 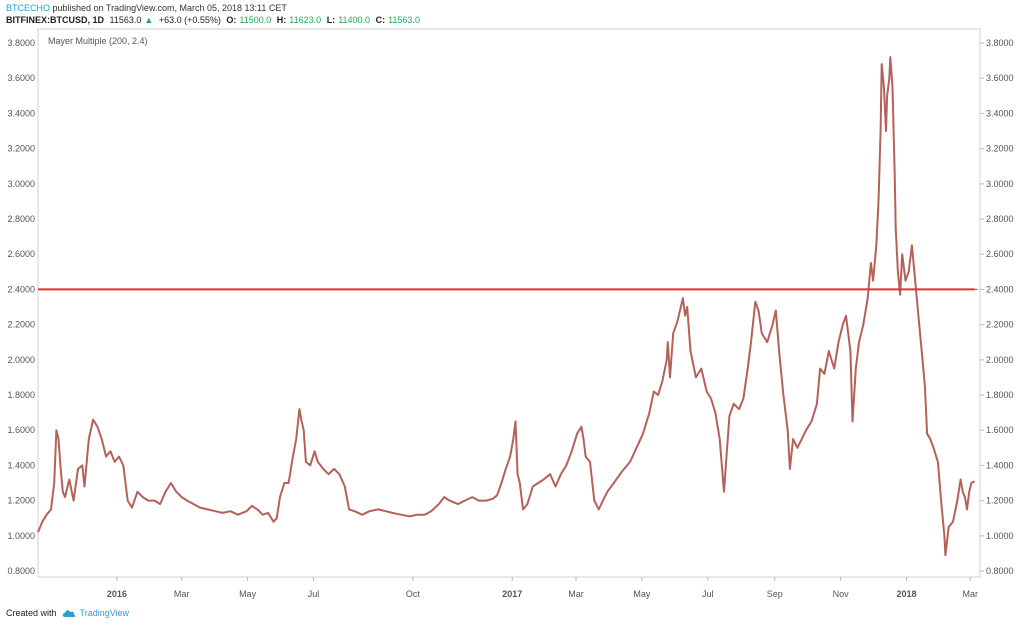 What do you see at coordinates (1000, 395) in the screenshot?
I see `y-tick-right: 1.8000` at bounding box center [1000, 395].